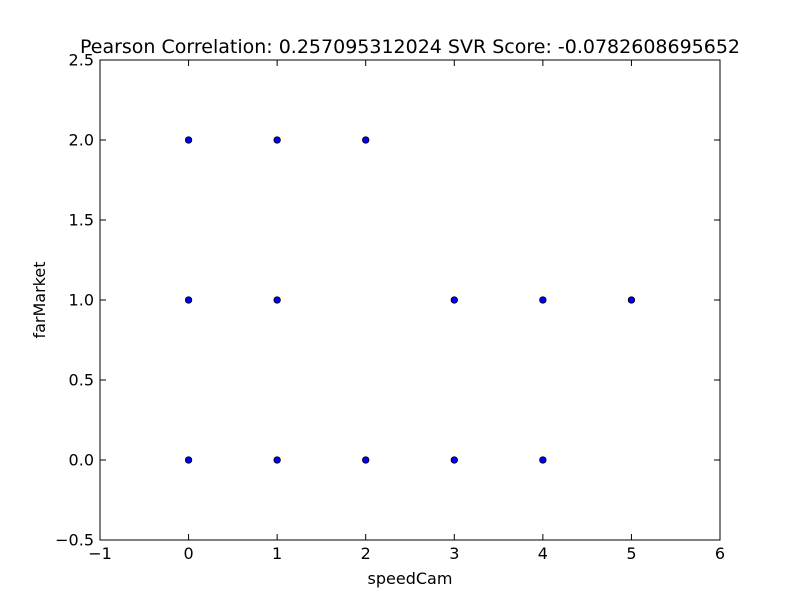  What do you see at coordinates (81, 60) in the screenshot?
I see `y-tick-label: 2.5` at bounding box center [81, 60].